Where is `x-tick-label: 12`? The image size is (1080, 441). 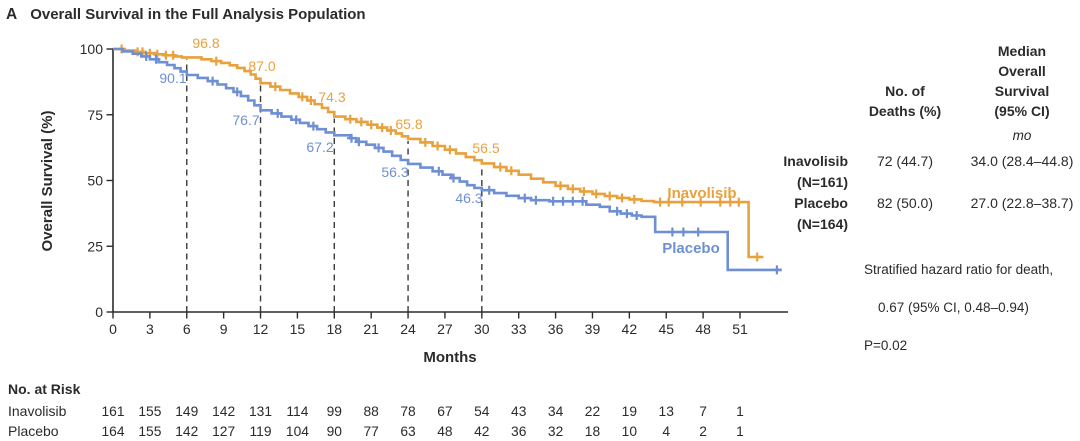
x-tick-label: 12 is located at coordinates (261, 329).